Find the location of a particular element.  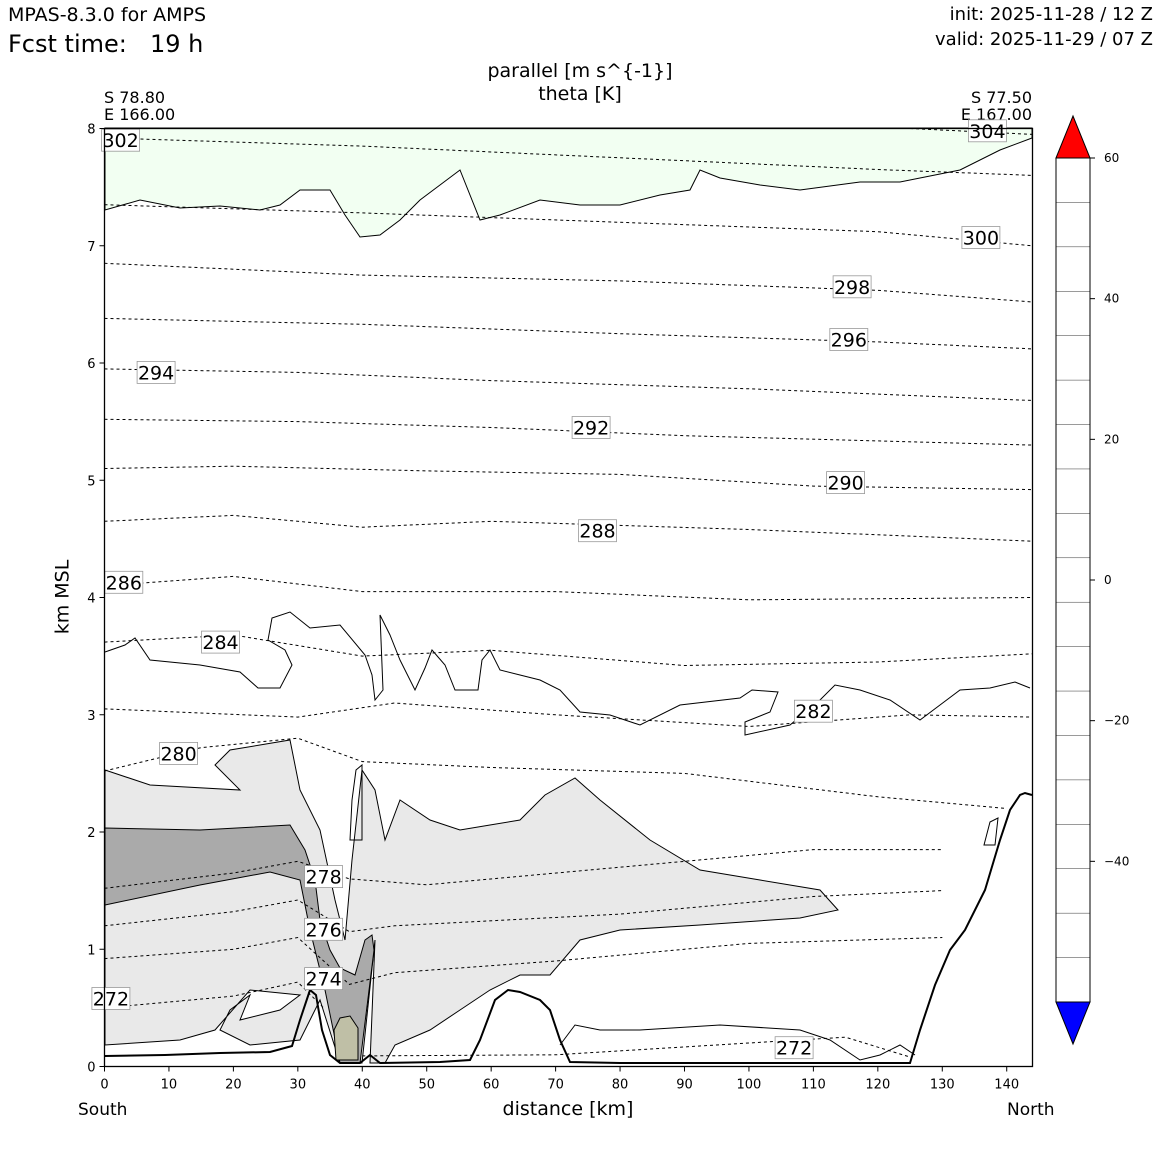

model-title: MPAS-8.3.0 for AMPS is located at coordinates (107, 15).